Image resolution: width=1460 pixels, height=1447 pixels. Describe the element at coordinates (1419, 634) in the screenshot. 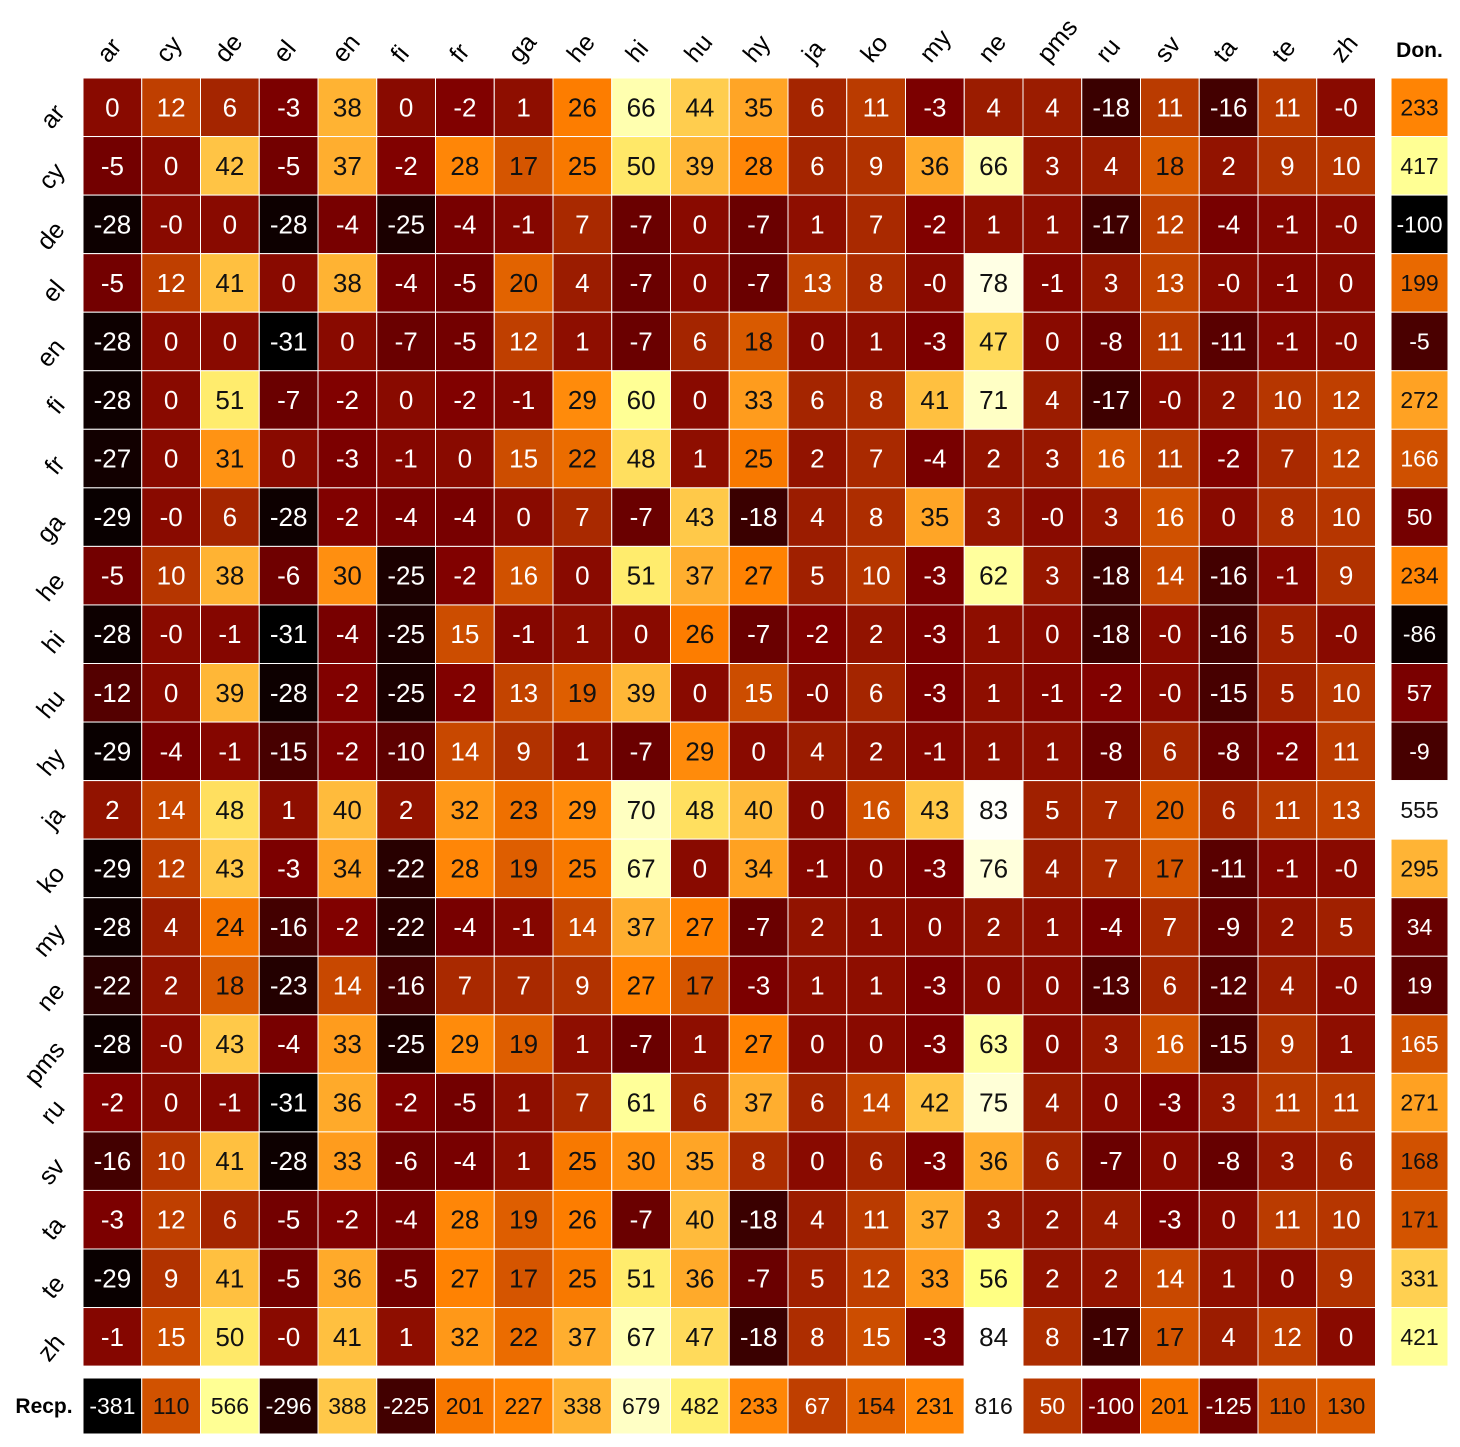

I see `donor-total-cell: -86` at that location.